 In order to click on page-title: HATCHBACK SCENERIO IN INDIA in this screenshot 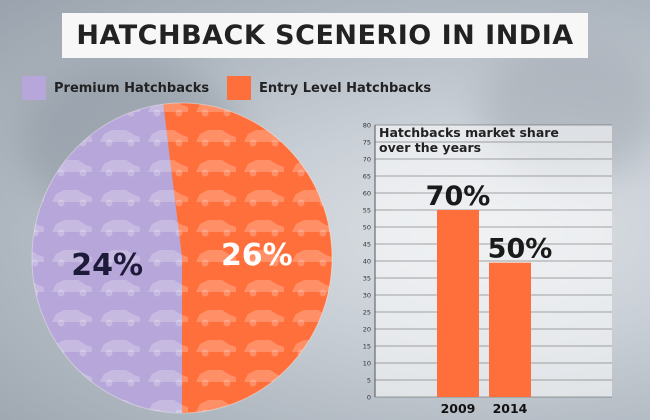, I will do `click(325, 35)`.